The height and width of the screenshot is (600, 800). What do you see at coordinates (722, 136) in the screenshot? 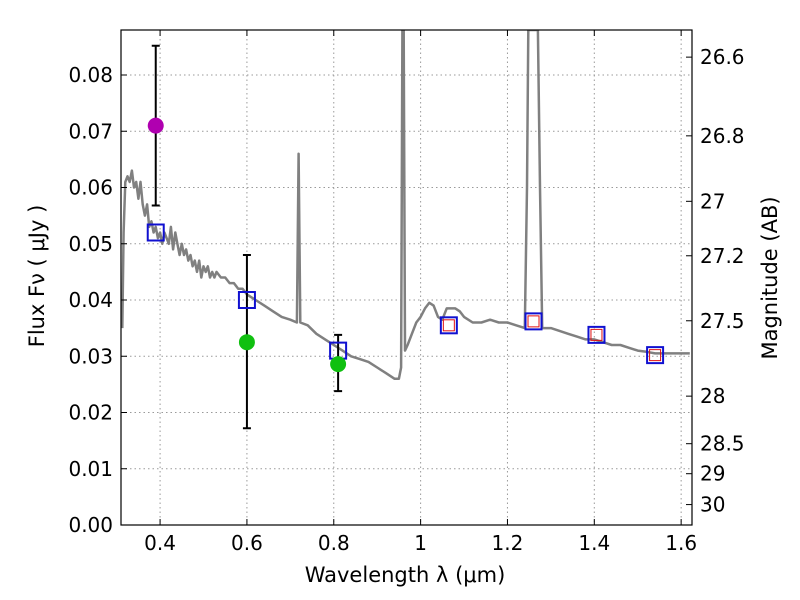
I see `magnitude-tick-label: 26.8` at bounding box center [722, 136].